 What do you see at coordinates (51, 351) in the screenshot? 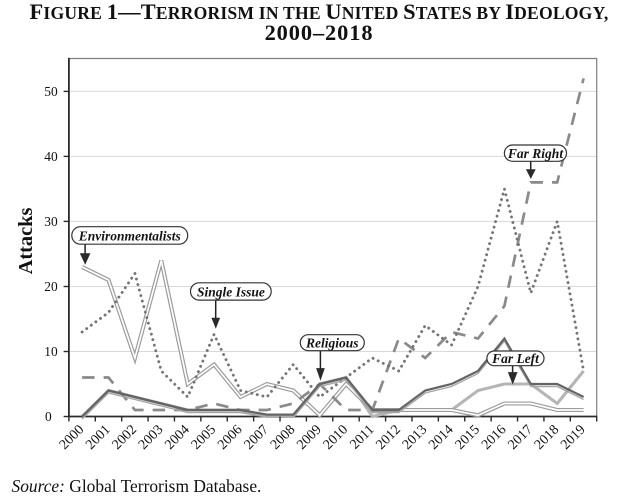
I see `svg-text: 10` at bounding box center [51, 351].